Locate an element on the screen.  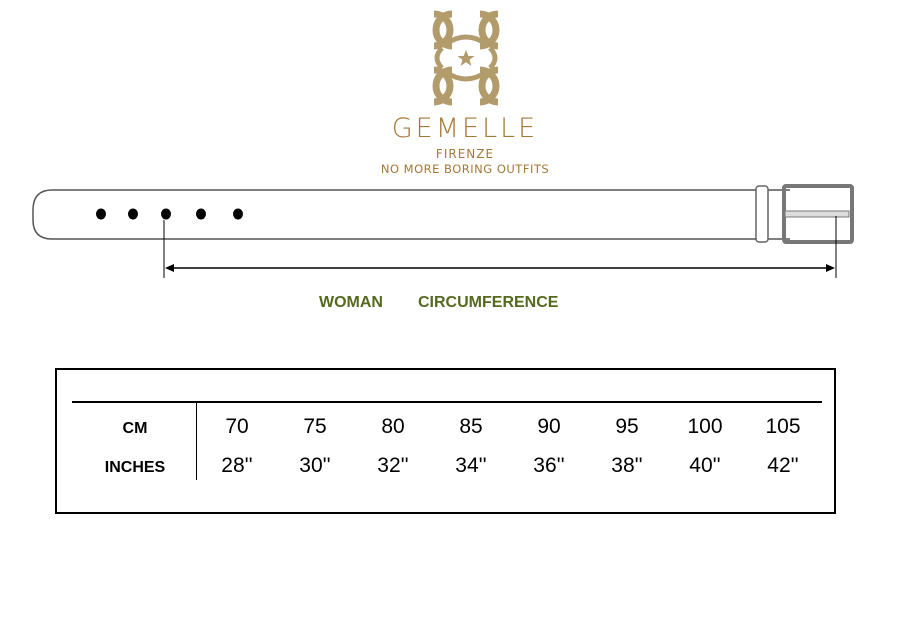
cm-value: 90 is located at coordinates (549, 426).